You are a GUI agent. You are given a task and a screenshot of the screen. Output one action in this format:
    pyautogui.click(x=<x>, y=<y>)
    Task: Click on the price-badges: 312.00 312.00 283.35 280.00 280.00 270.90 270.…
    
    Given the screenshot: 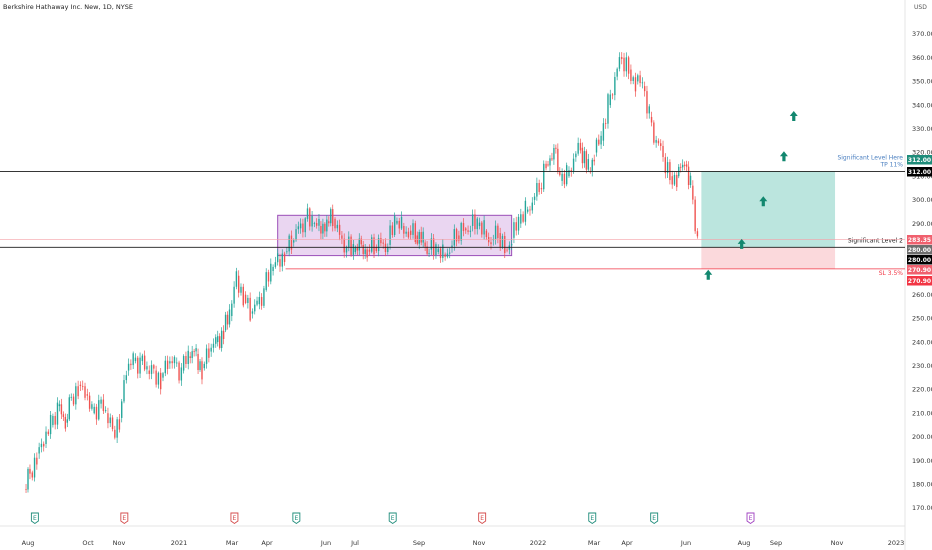 What is the action you would take?
    pyautogui.click(x=919, y=220)
    